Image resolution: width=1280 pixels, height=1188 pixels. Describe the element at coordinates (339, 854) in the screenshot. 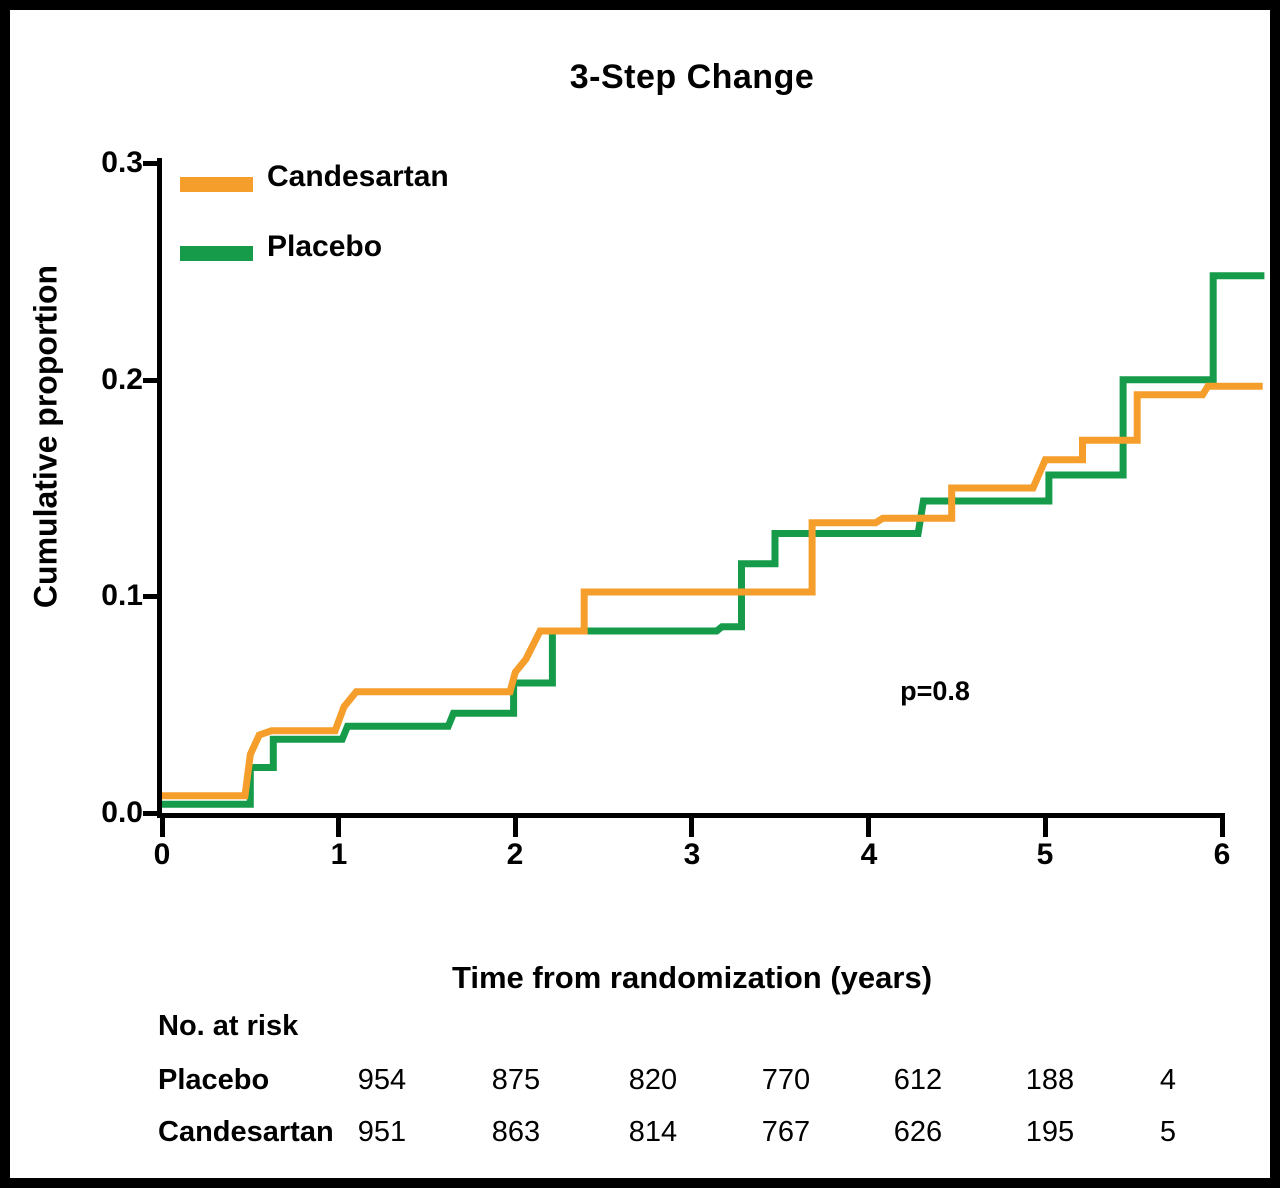

I see `x-tick-label: 1` at that location.